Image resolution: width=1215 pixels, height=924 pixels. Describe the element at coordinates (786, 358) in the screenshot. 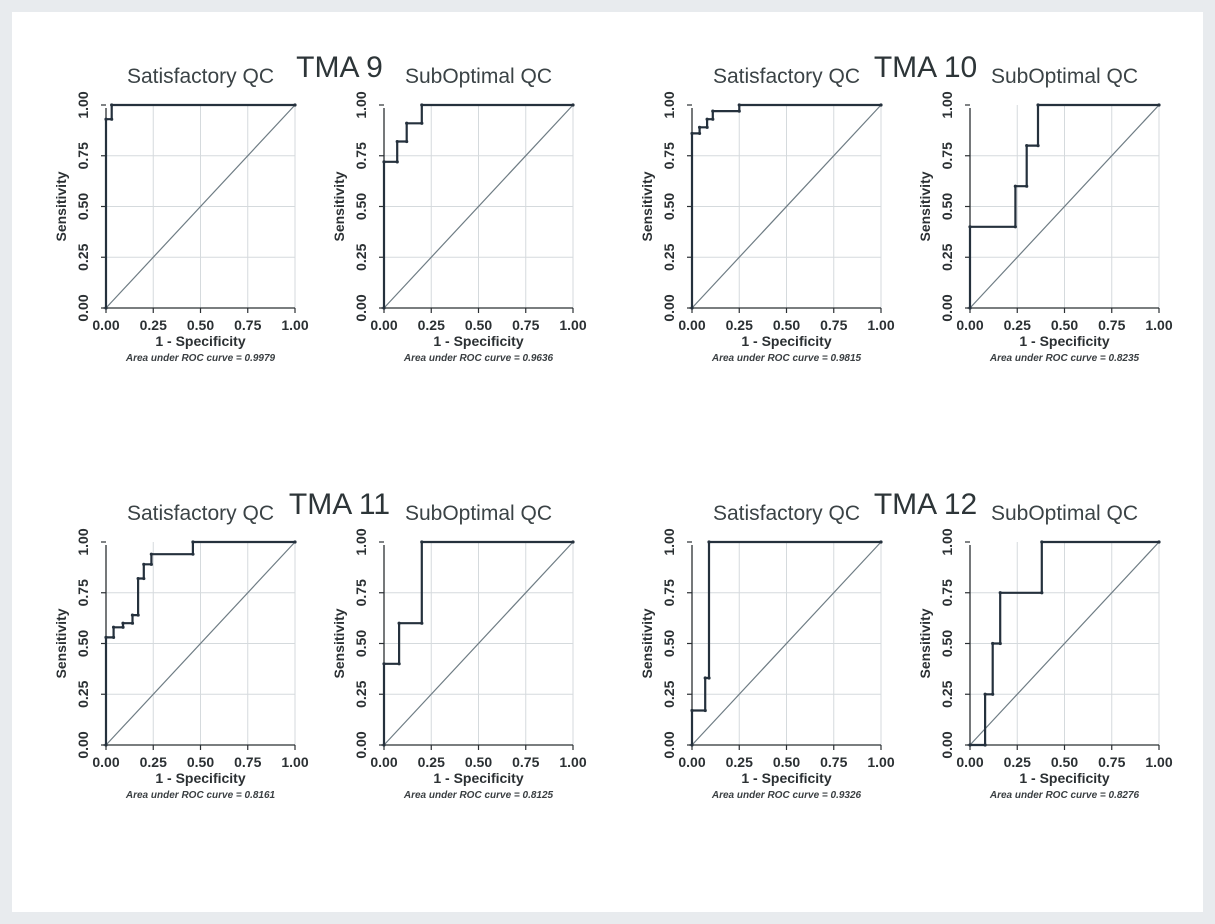

I see `auc-note: Area under ROC curve = 0.9815` at that location.